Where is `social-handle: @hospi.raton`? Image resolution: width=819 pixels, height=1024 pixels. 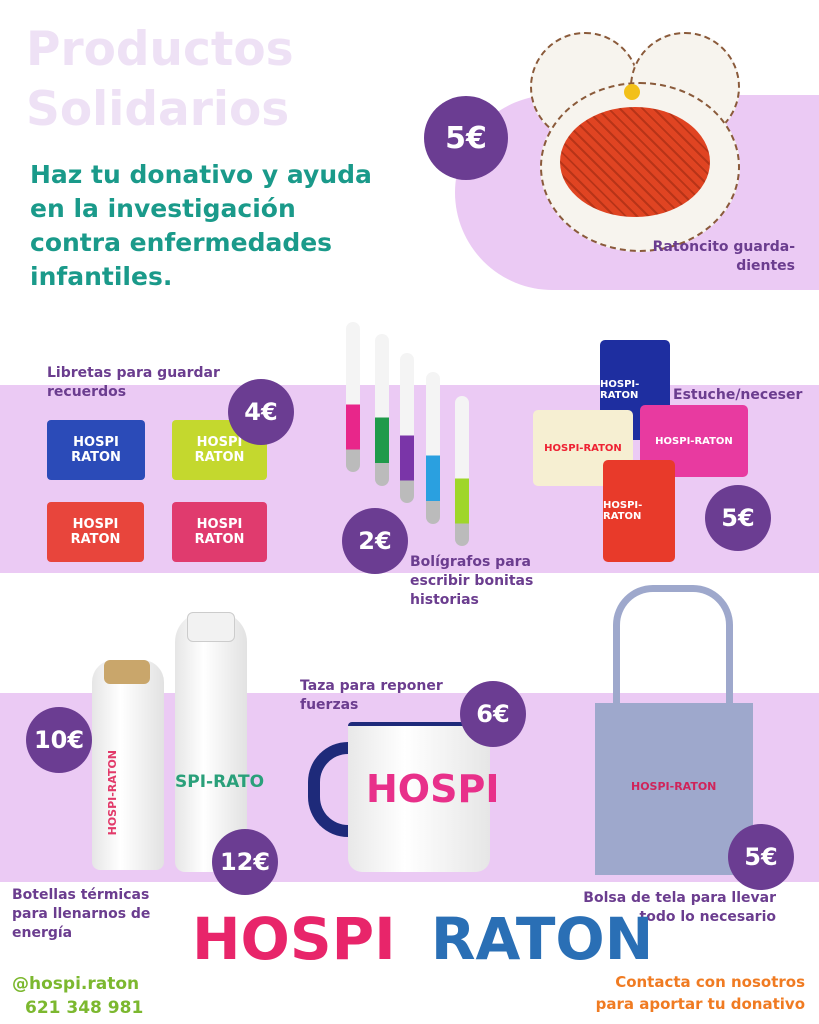
social-handle: @hospi.raton is located at coordinates (76, 984).